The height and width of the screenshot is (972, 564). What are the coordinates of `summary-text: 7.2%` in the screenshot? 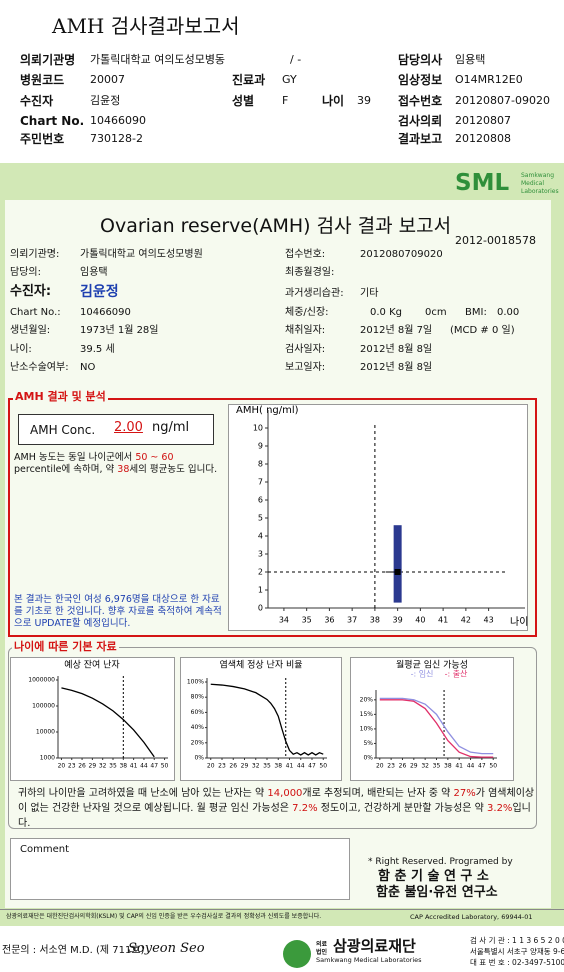 It's located at (305, 808).